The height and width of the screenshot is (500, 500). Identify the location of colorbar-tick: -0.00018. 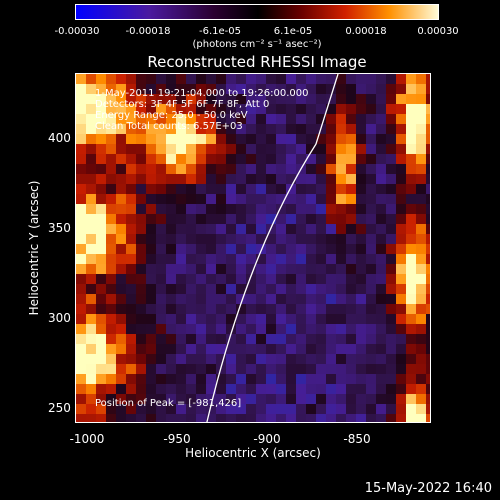
(148, 31).